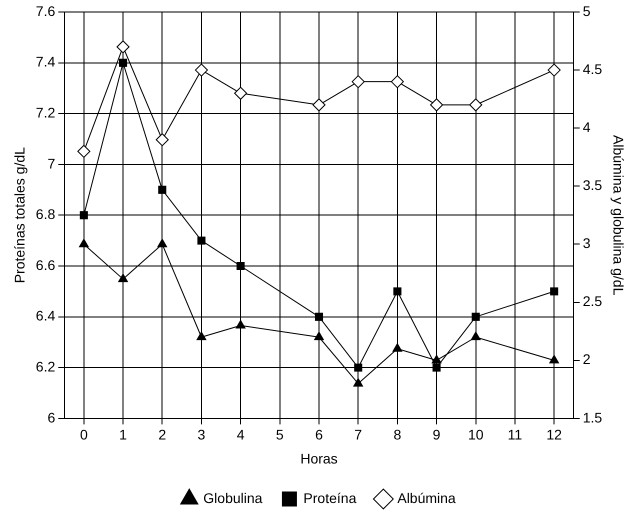 The height and width of the screenshot is (520, 638). I want to click on x-tick-label: 4, so click(240, 434).